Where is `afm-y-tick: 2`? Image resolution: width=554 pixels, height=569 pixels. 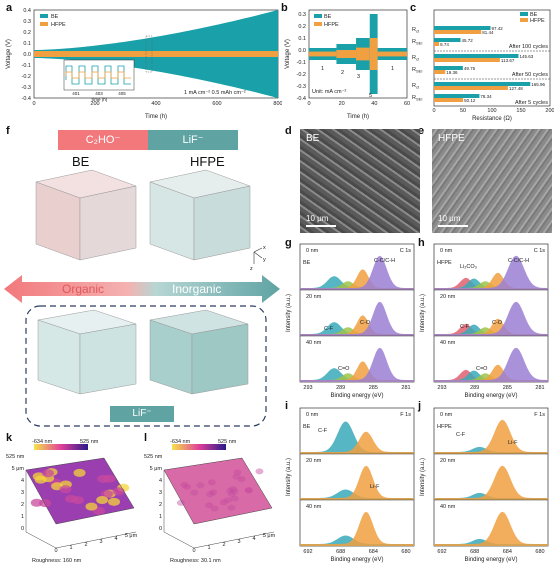 afm-y-tick: 2 is located at coordinates (22, 505).